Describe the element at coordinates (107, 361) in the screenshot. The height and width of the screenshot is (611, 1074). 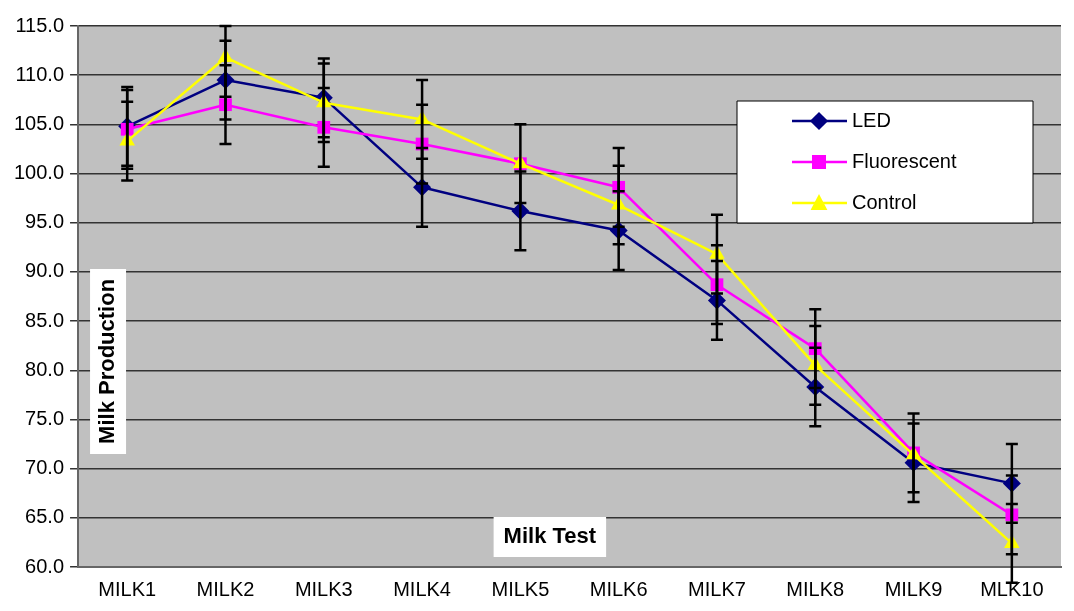
I see `y-axis-title: Milk Production` at that location.